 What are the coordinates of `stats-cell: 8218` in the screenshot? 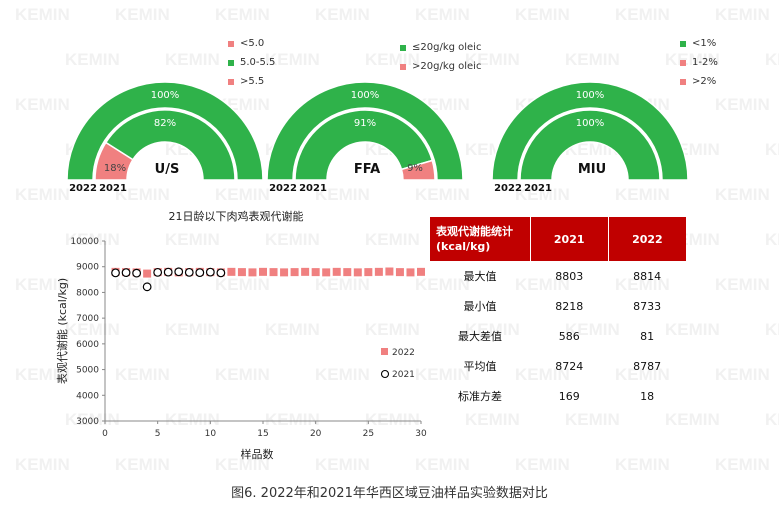 It's located at (569, 306).